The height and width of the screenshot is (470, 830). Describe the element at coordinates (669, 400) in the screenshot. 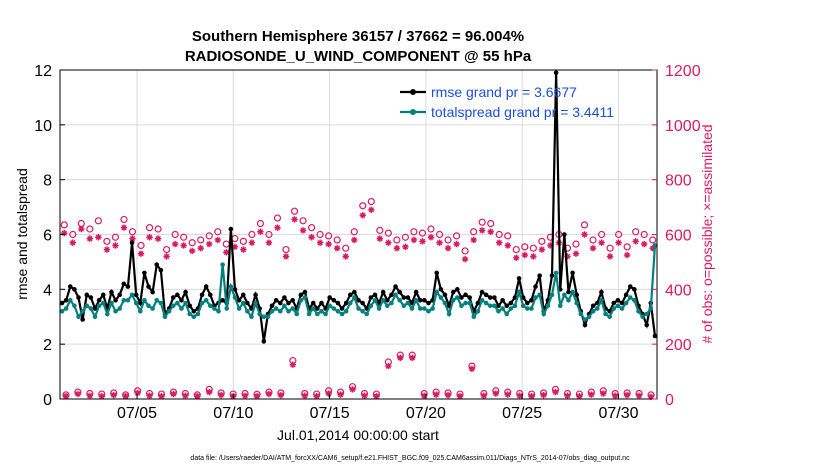

I see `right-tick-label: 0` at that location.